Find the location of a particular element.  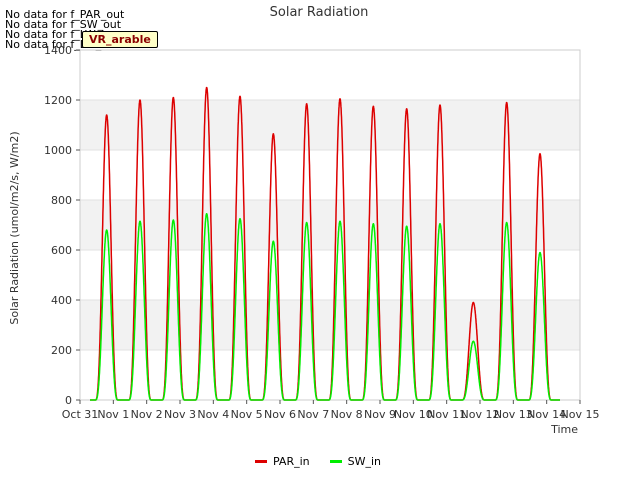

y-tick-label: 400 is located at coordinates (61, 300).